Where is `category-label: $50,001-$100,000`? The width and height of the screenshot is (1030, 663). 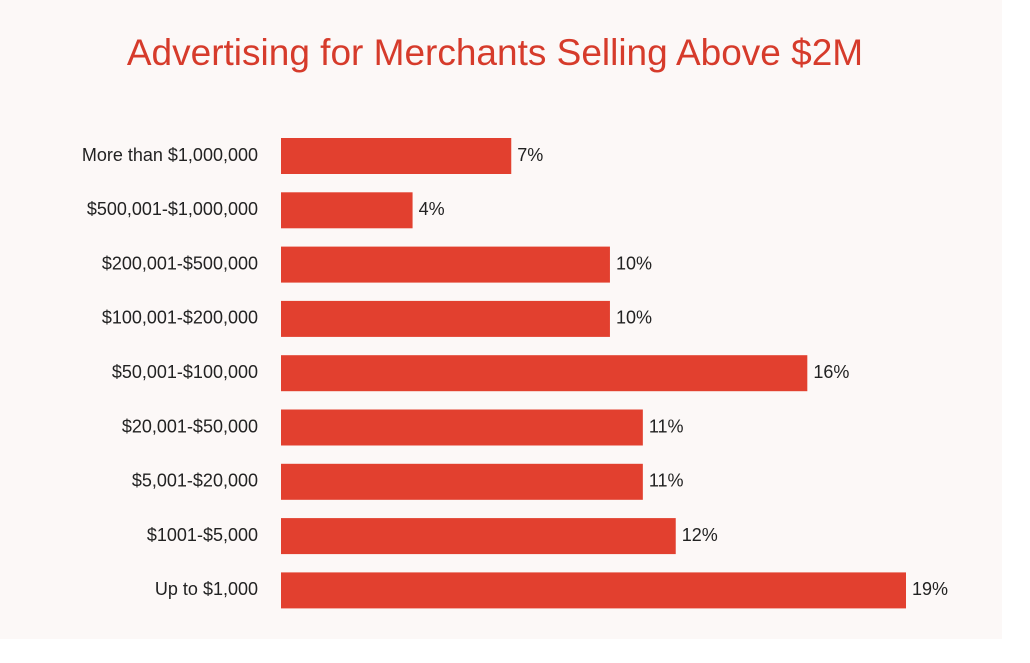
category-label: $50,001-$100,000 is located at coordinates (185, 372).